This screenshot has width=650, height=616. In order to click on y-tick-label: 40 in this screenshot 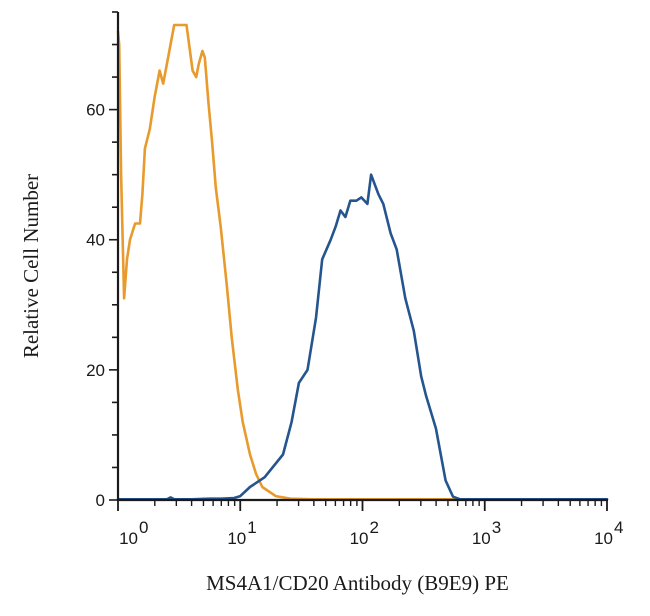, I will do `click(95, 240)`.